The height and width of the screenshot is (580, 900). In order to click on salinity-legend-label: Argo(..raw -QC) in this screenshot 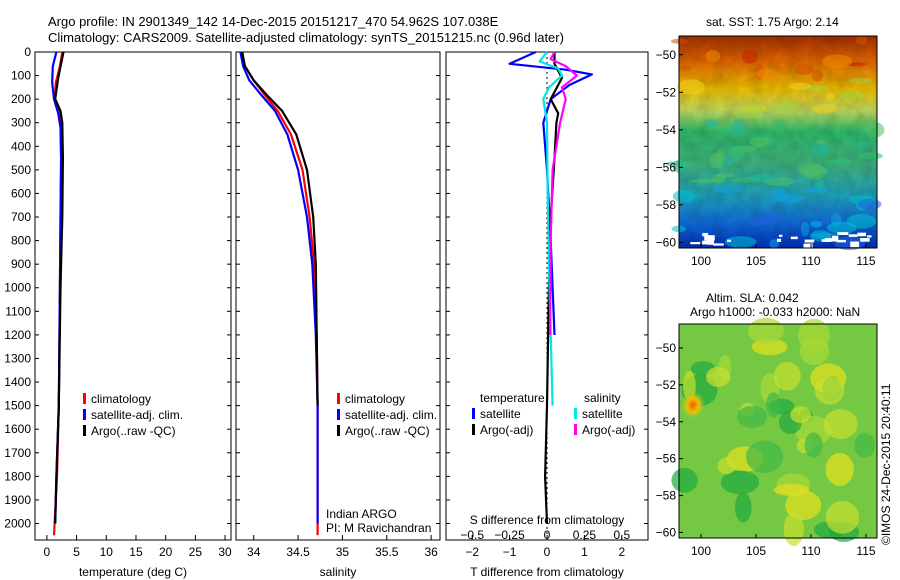, I will do `click(387, 431)`.